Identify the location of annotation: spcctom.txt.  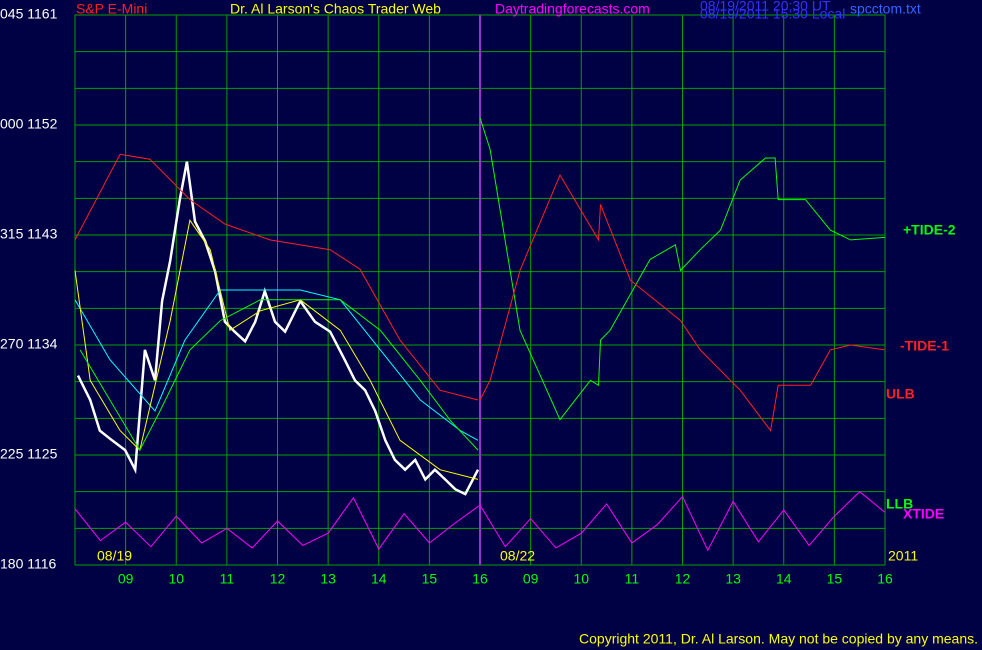
(885, 9).